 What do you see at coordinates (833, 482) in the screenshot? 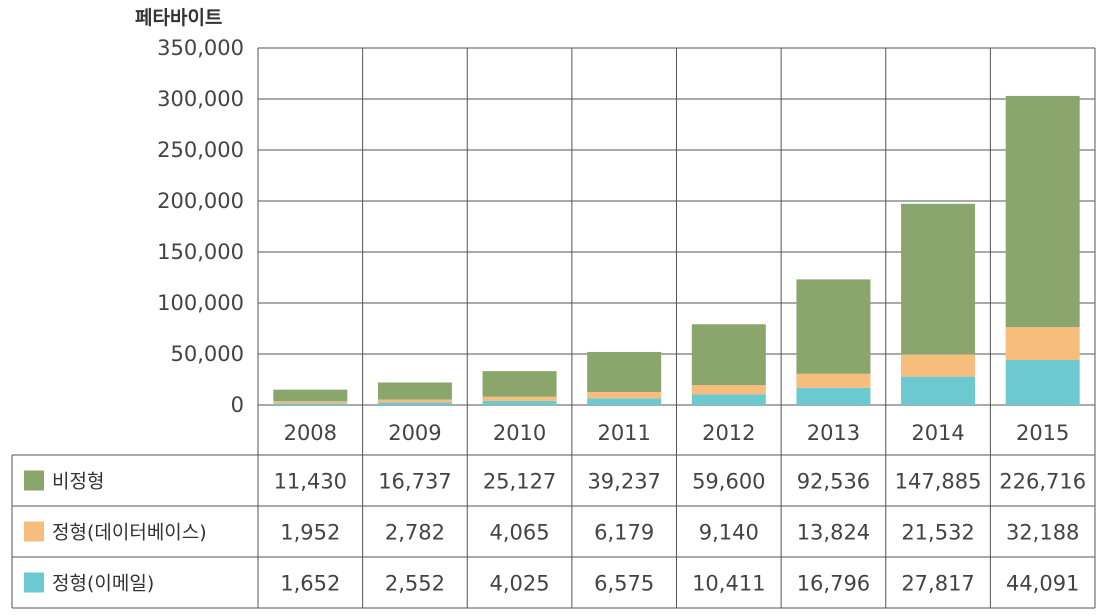
I see `data-label: 92,536` at bounding box center [833, 482].